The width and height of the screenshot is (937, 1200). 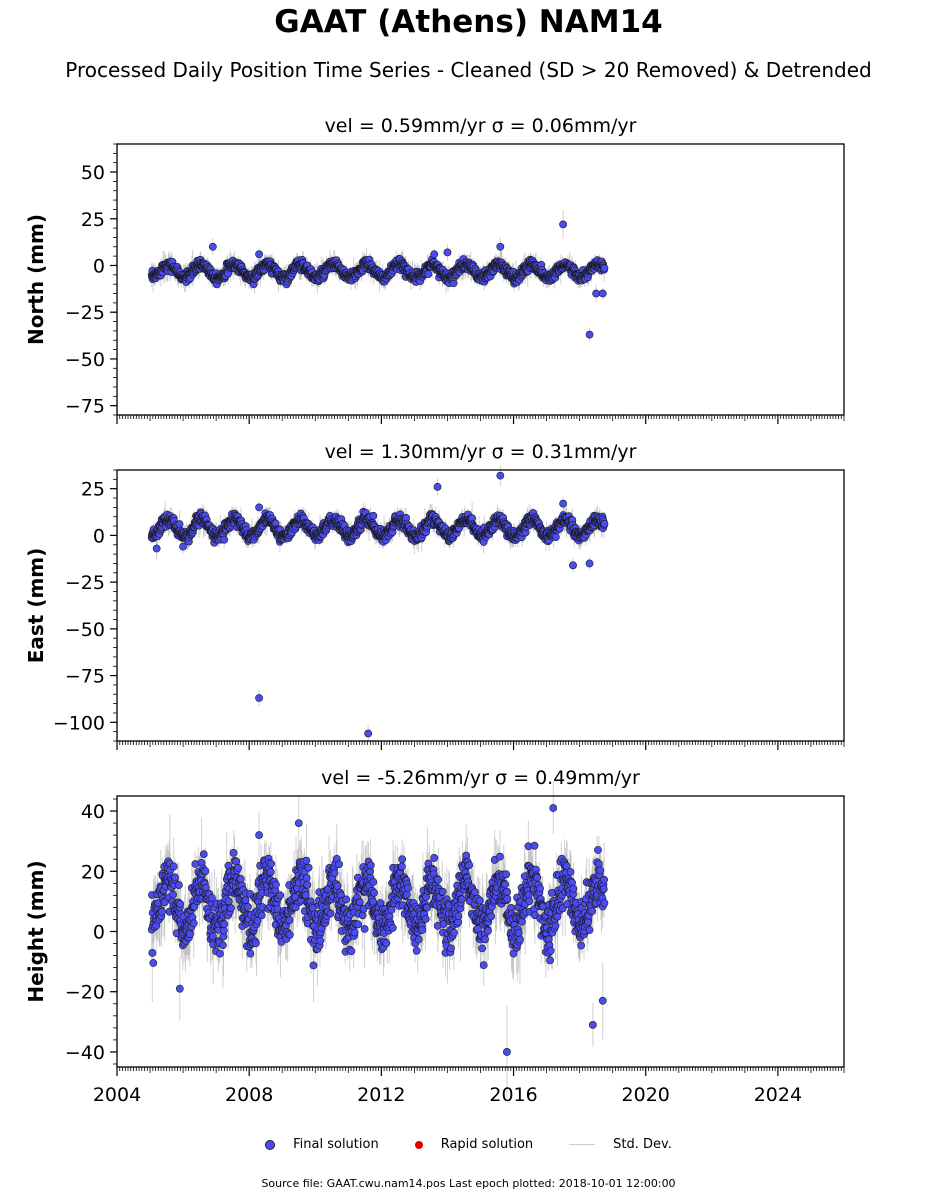 What do you see at coordinates (36, 279) in the screenshot?
I see `y-axis-label: North (mm)` at bounding box center [36, 279].